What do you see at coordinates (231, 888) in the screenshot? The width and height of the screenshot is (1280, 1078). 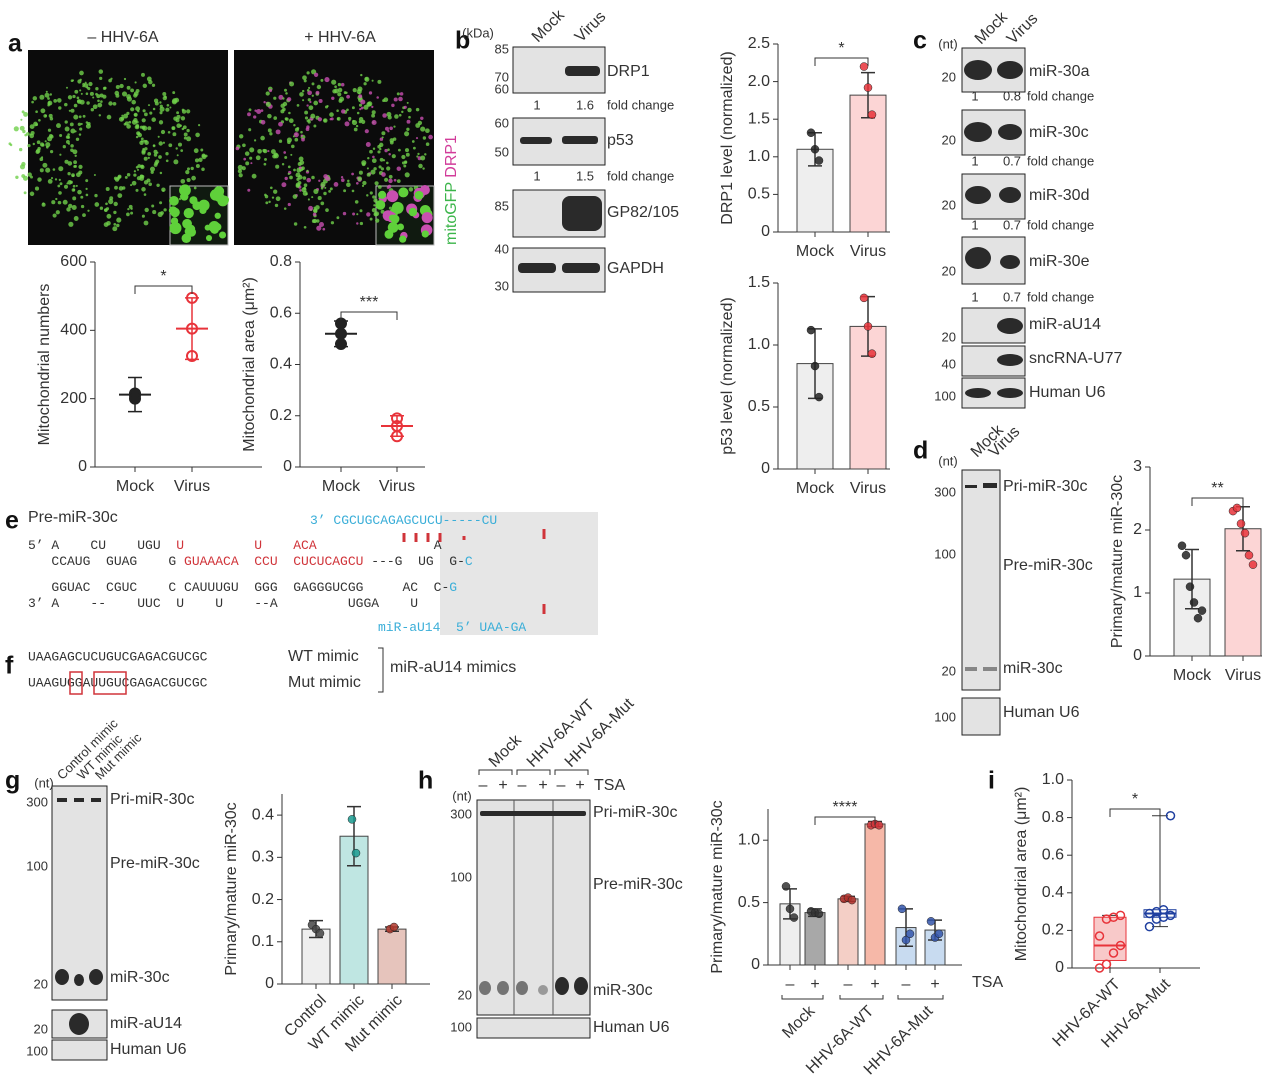 I see `y-axis-label: Primary/mature miR-30c` at bounding box center [231, 888].